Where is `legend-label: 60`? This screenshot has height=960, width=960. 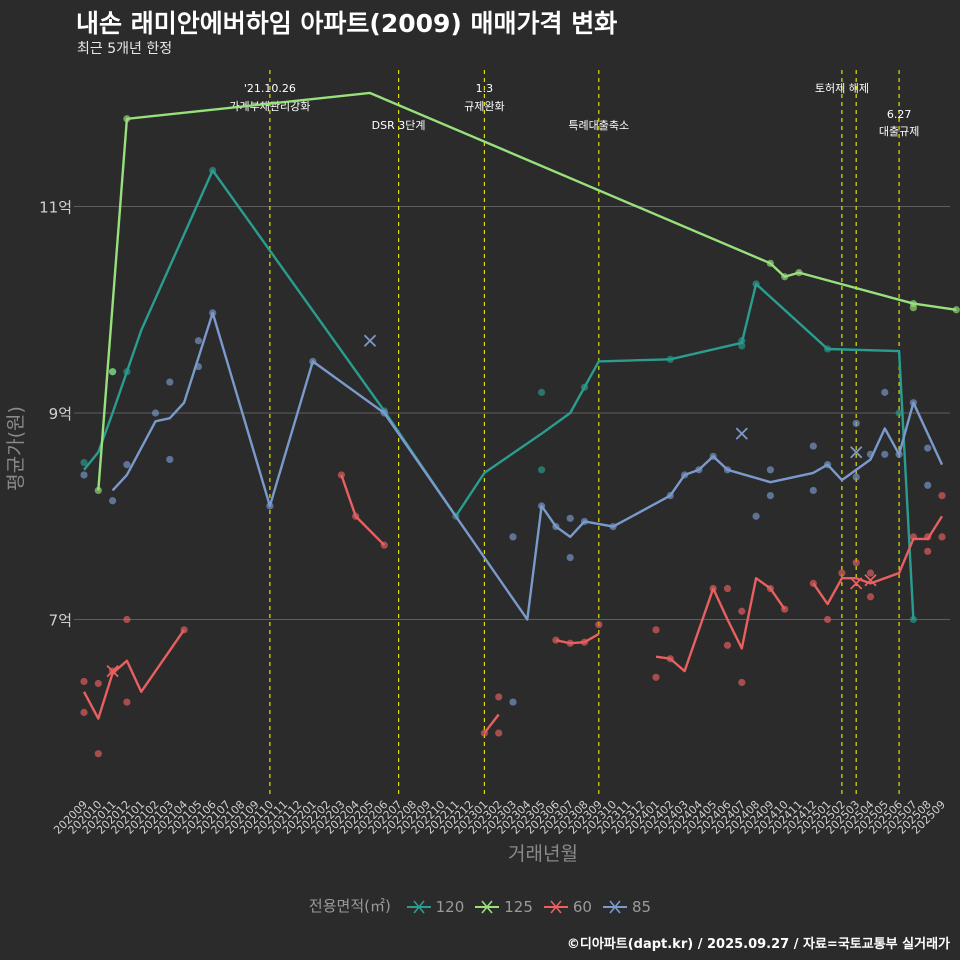 legend-label: 60 is located at coordinates (582, 906).